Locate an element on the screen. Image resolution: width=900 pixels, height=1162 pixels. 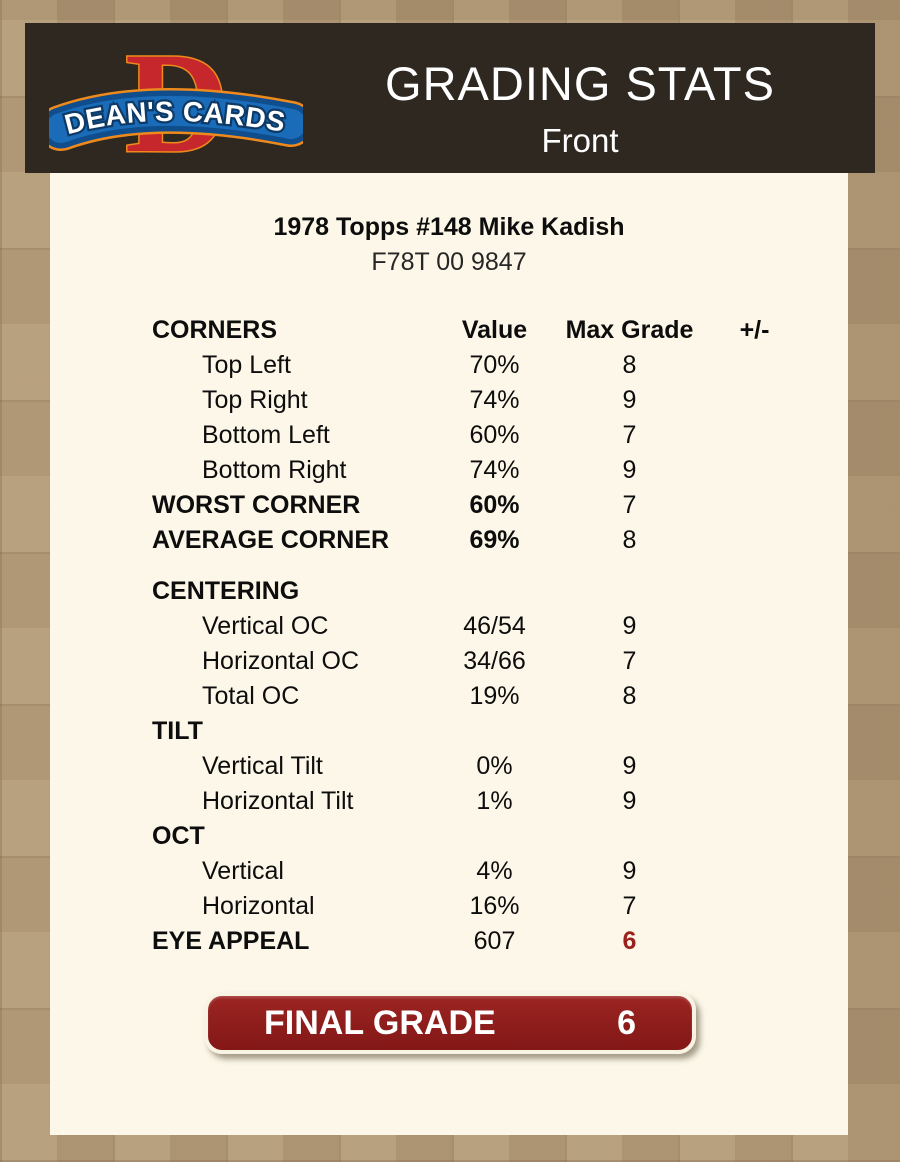
stat-label: Bottom Right is located at coordinates (274, 470).